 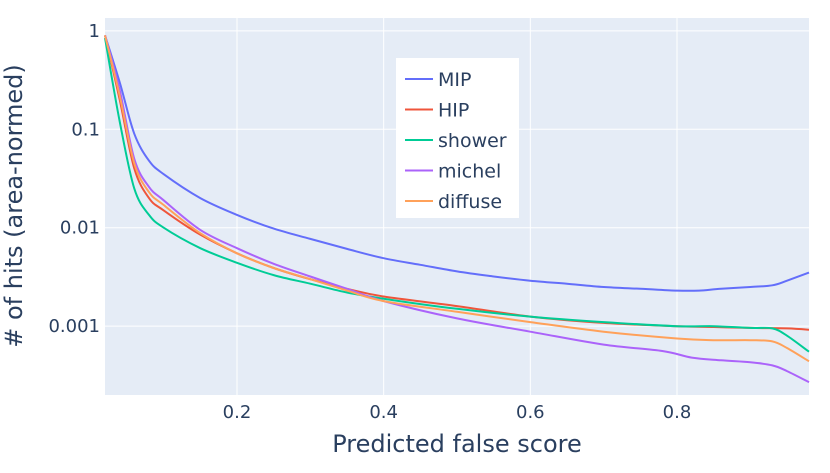 What do you see at coordinates (457, 444) in the screenshot?
I see `x-axis-title: Predicted false score` at bounding box center [457, 444].